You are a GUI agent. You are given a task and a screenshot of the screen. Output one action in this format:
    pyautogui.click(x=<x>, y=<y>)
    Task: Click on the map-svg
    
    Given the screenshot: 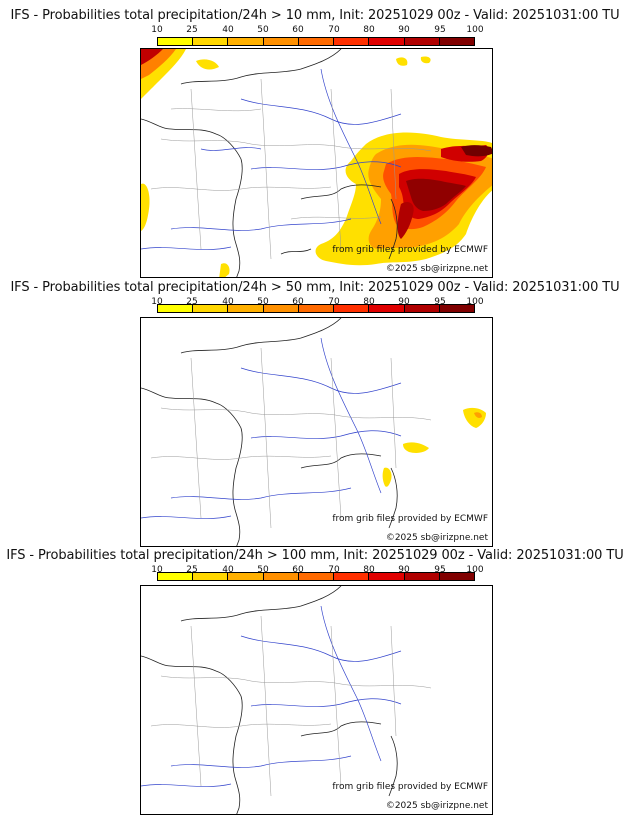 What is the action you would take?
    pyautogui.click(x=286, y=700)
    